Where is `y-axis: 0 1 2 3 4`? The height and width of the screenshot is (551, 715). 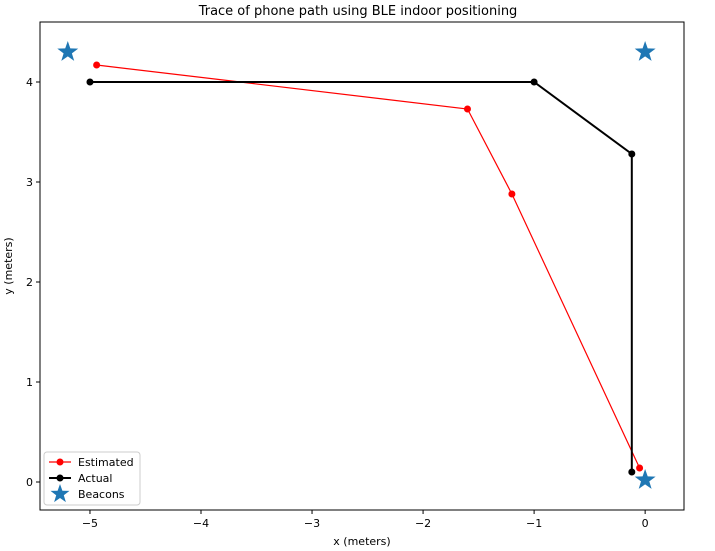
y-axis: 0 1 2 3 4 is located at coordinates (33, 282).